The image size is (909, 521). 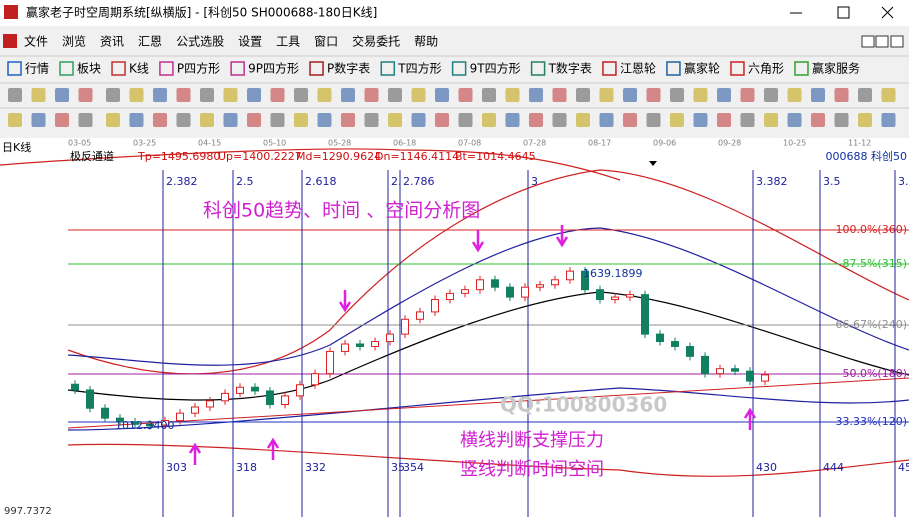 What do you see at coordinates (288, 42) in the screenshot?
I see `menu-item: 工具` at bounding box center [288, 42].